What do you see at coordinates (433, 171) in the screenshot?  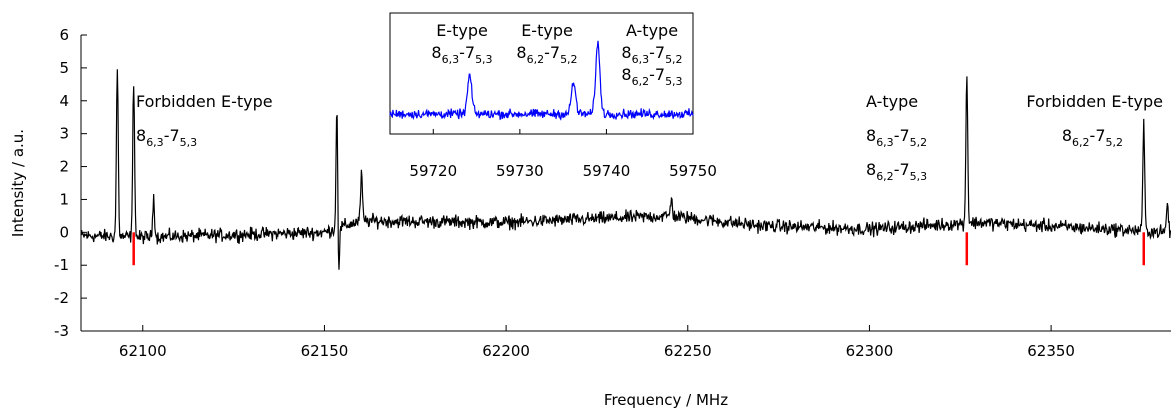 I see `inset-x-tick-label: 59720` at bounding box center [433, 171].